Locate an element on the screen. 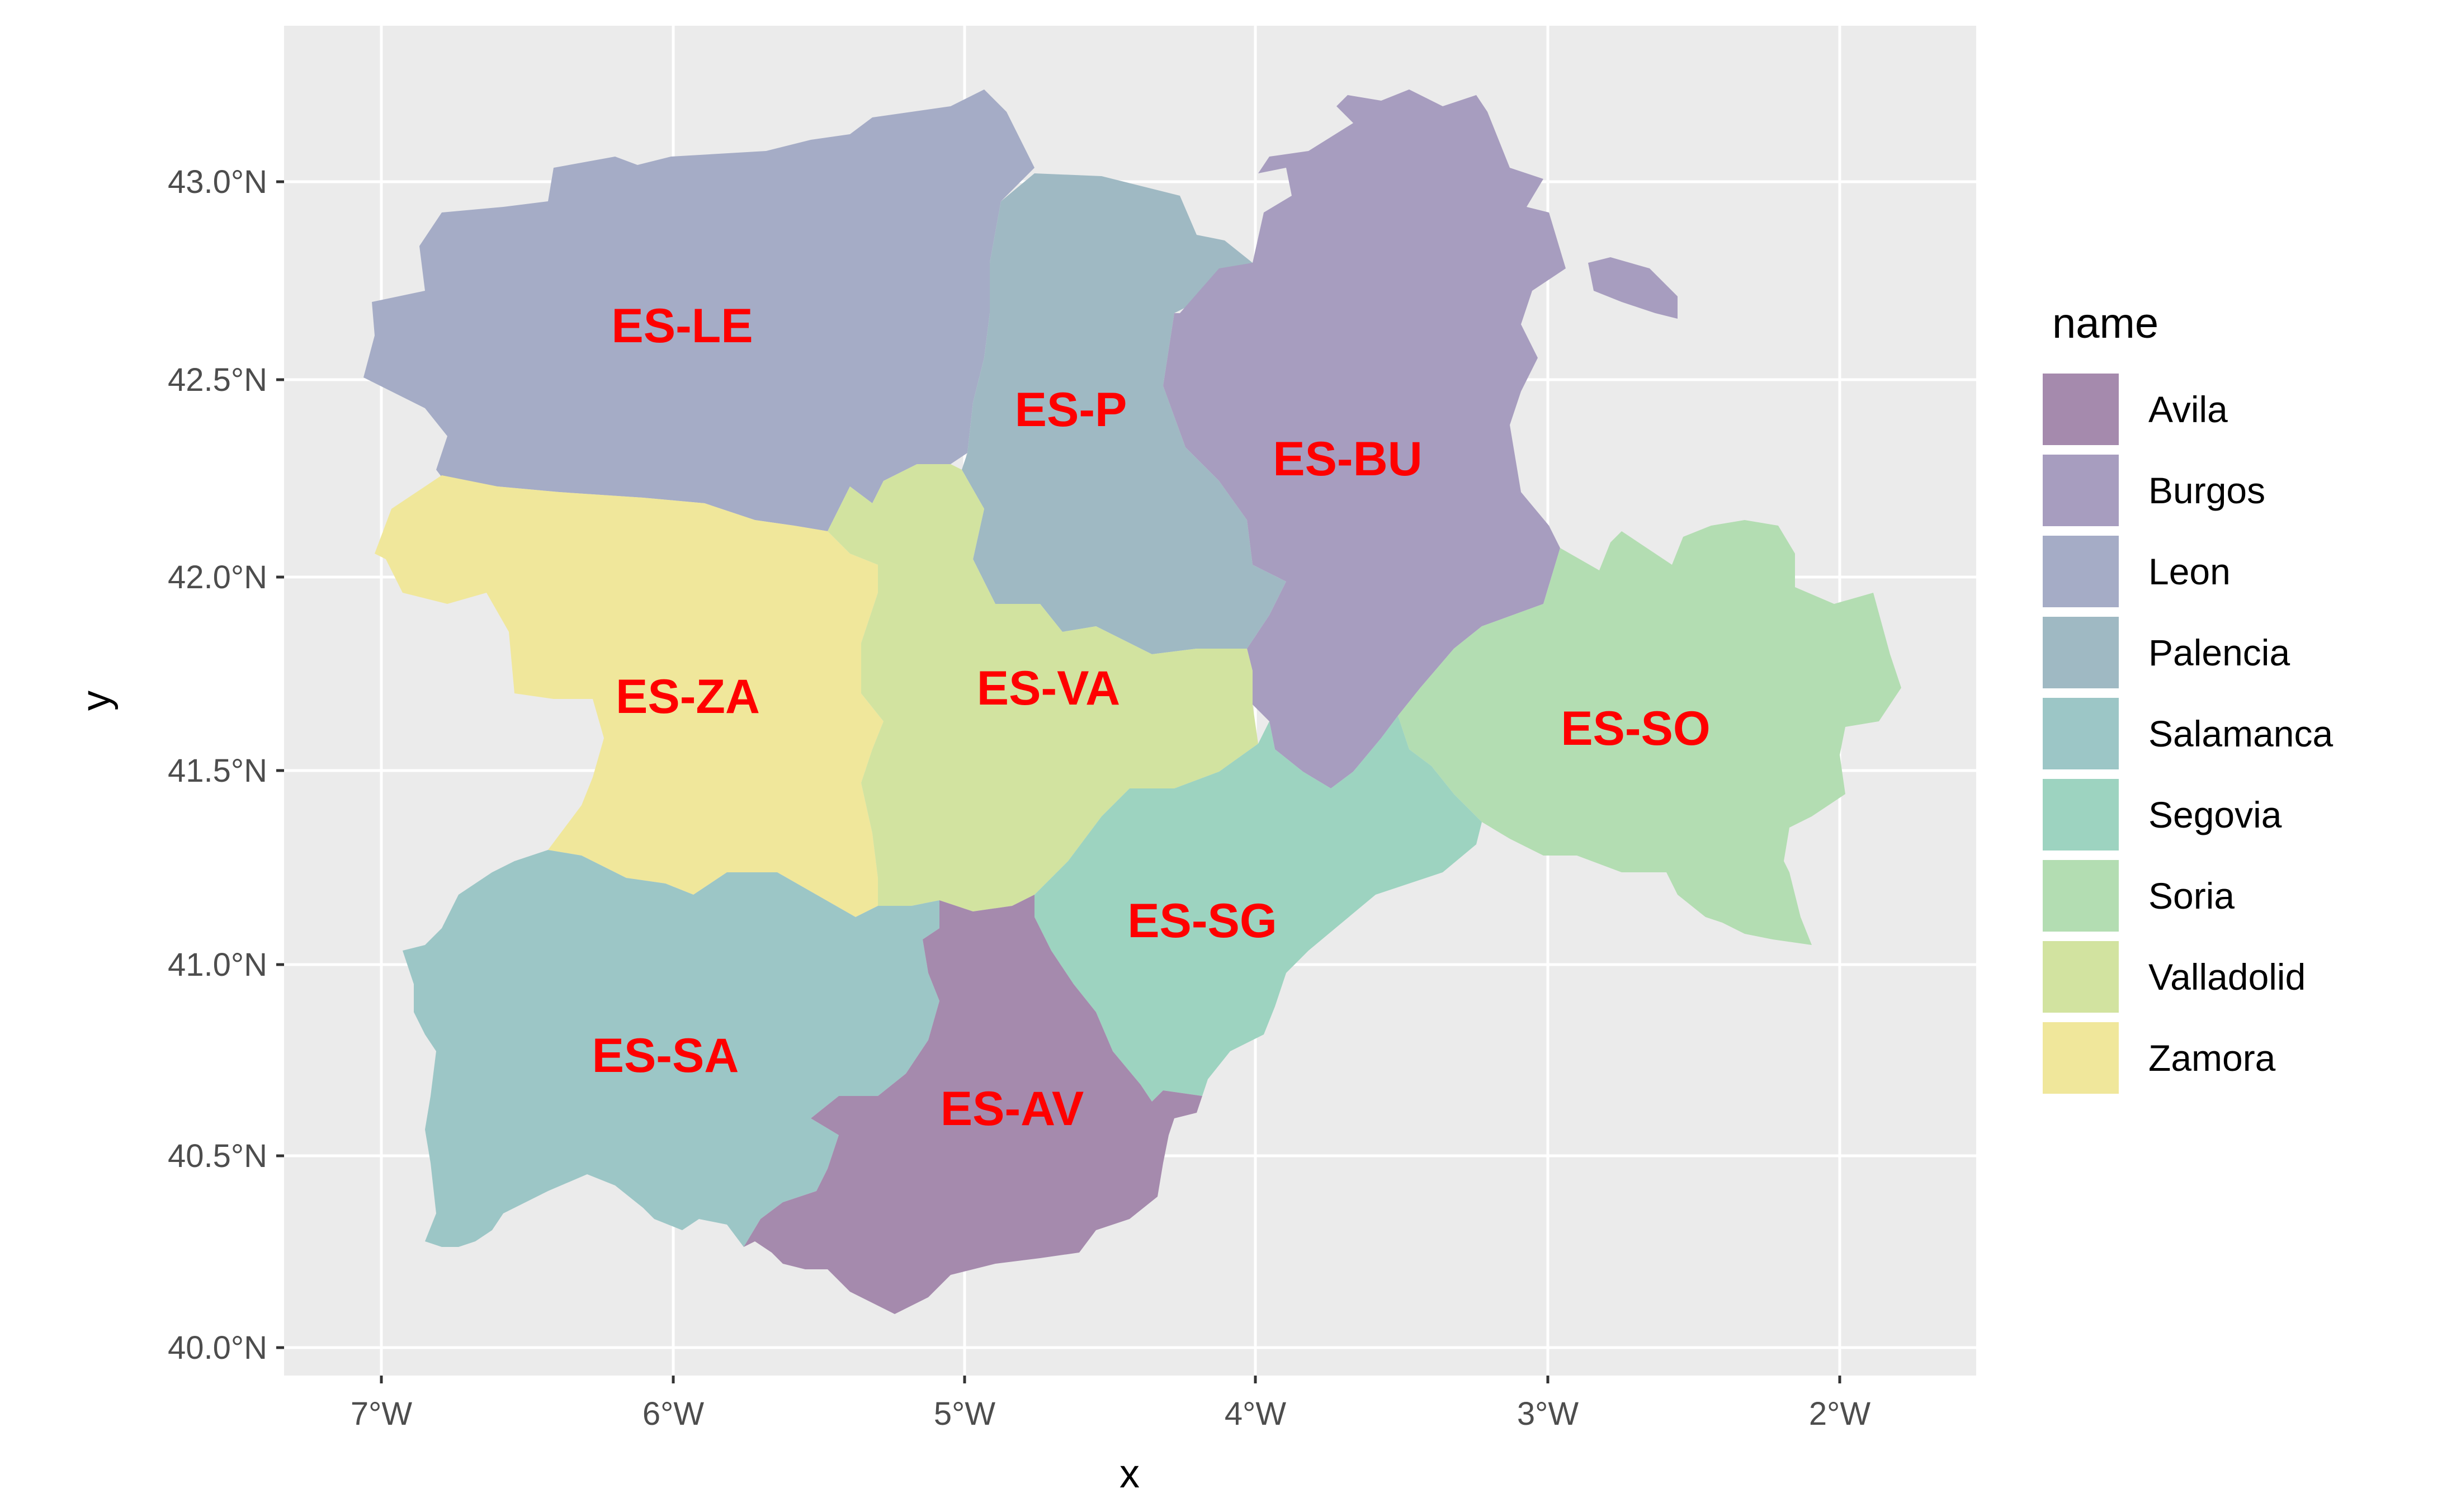  y-tick-label: 40.5°N is located at coordinates (218, 1156).